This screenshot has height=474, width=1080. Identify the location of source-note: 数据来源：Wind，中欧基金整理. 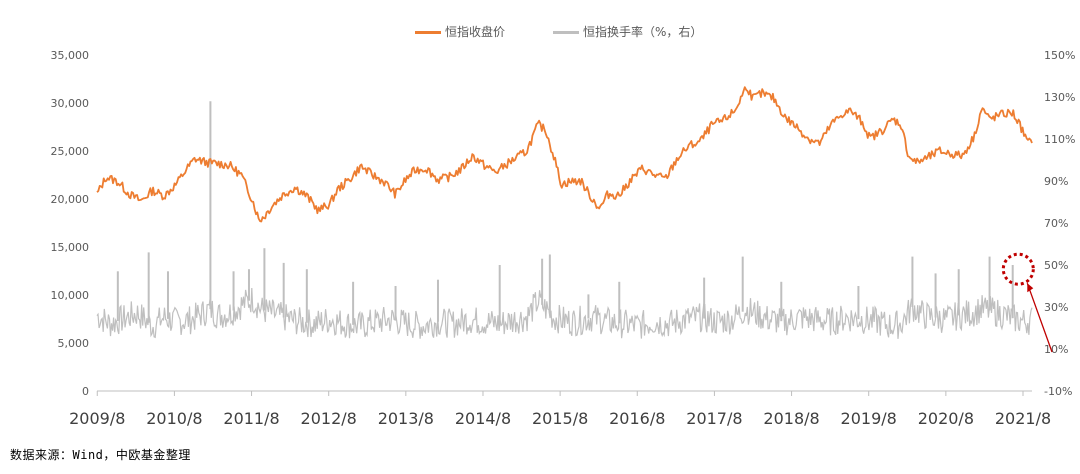
(100, 455).